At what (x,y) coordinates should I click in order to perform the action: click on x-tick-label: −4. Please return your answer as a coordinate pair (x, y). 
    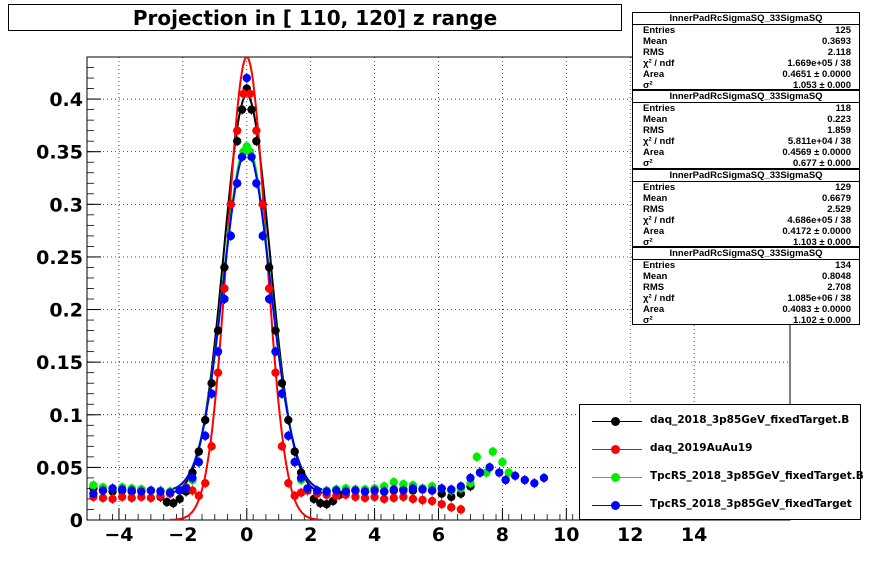
    Looking at the image, I should click on (118, 535).